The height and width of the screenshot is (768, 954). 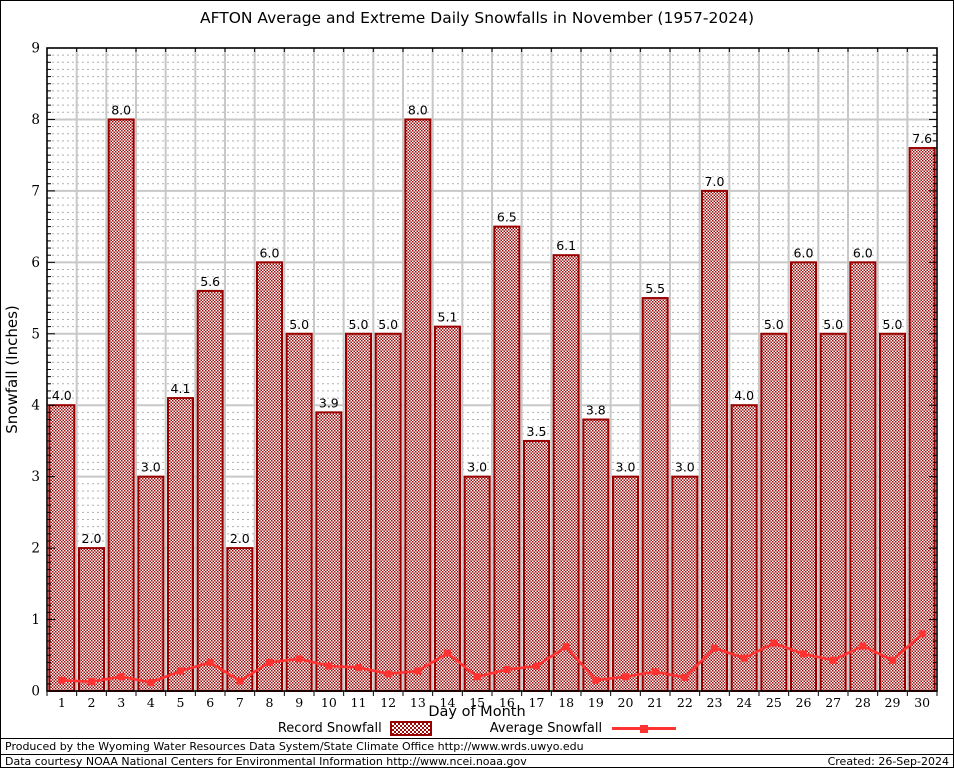 I want to click on bar-label-day-28: 6.0, so click(x=863, y=252).